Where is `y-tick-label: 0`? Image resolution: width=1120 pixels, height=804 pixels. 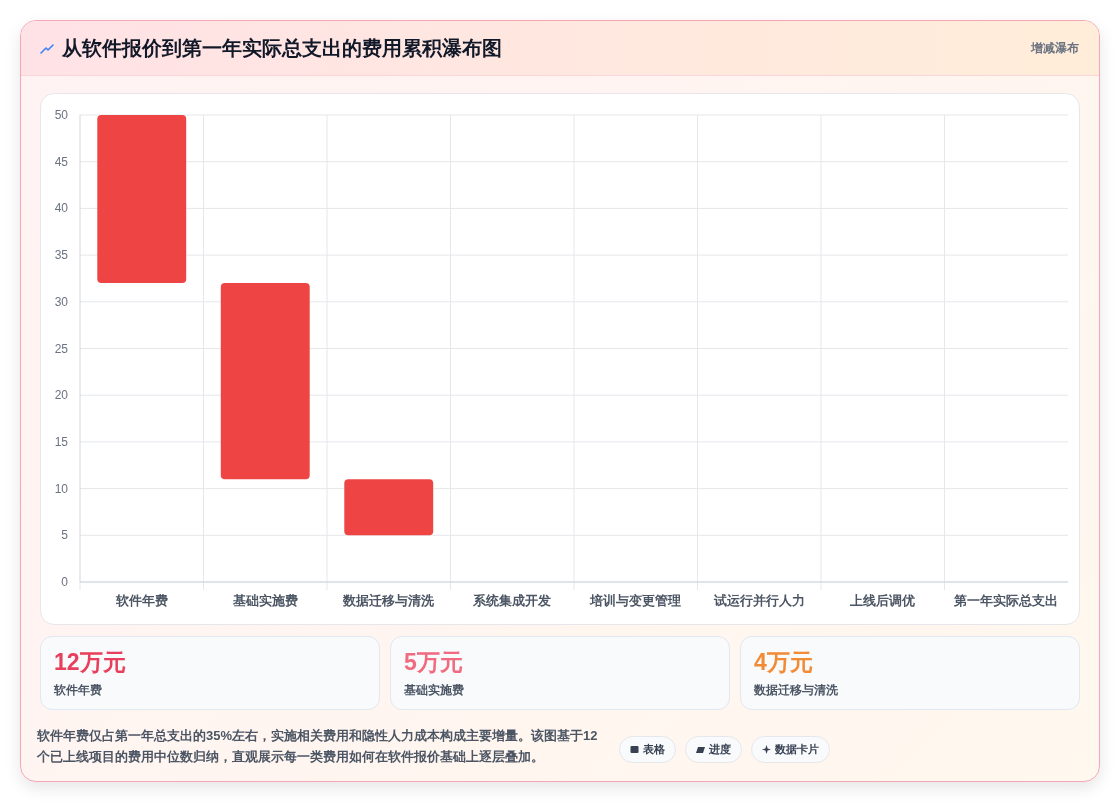 y-tick-label: 0 is located at coordinates (65, 582).